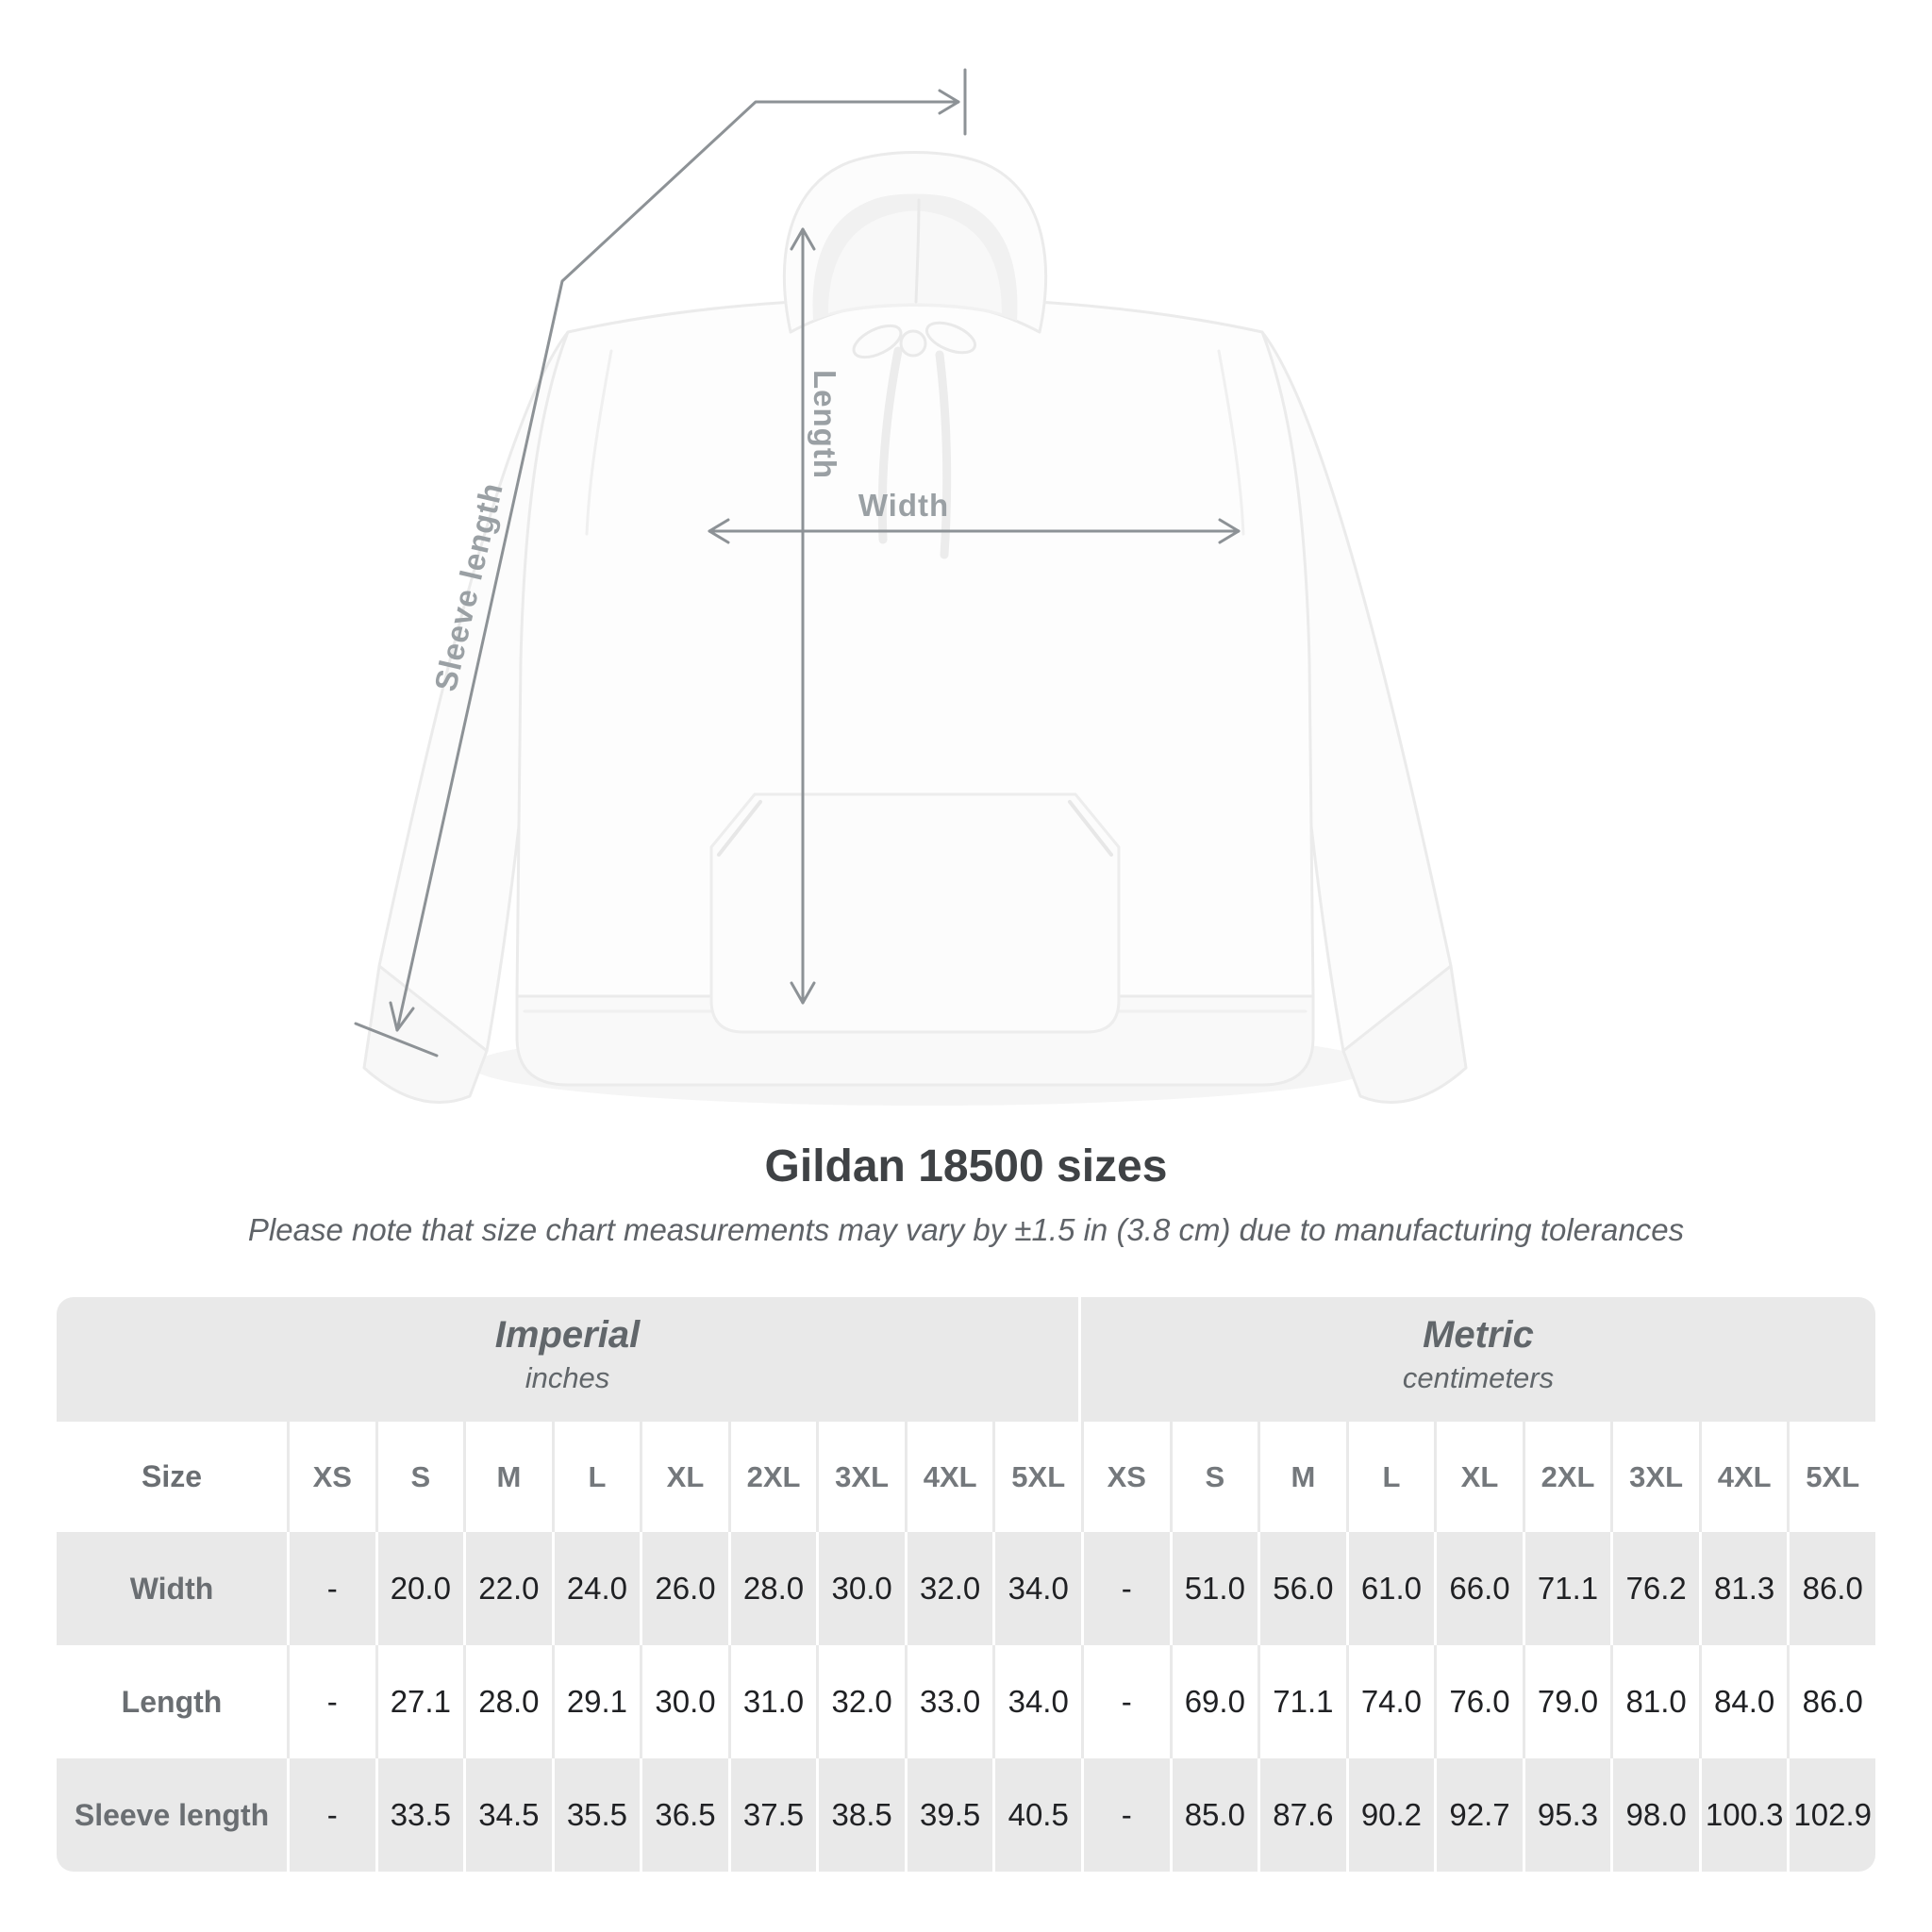 This screenshot has height=1932, width=1932. What do you see at coordinates (1655, 1477) in the screenshot?
I see `size-header-metric: 3XL` at bounding box center [1655, 1477].